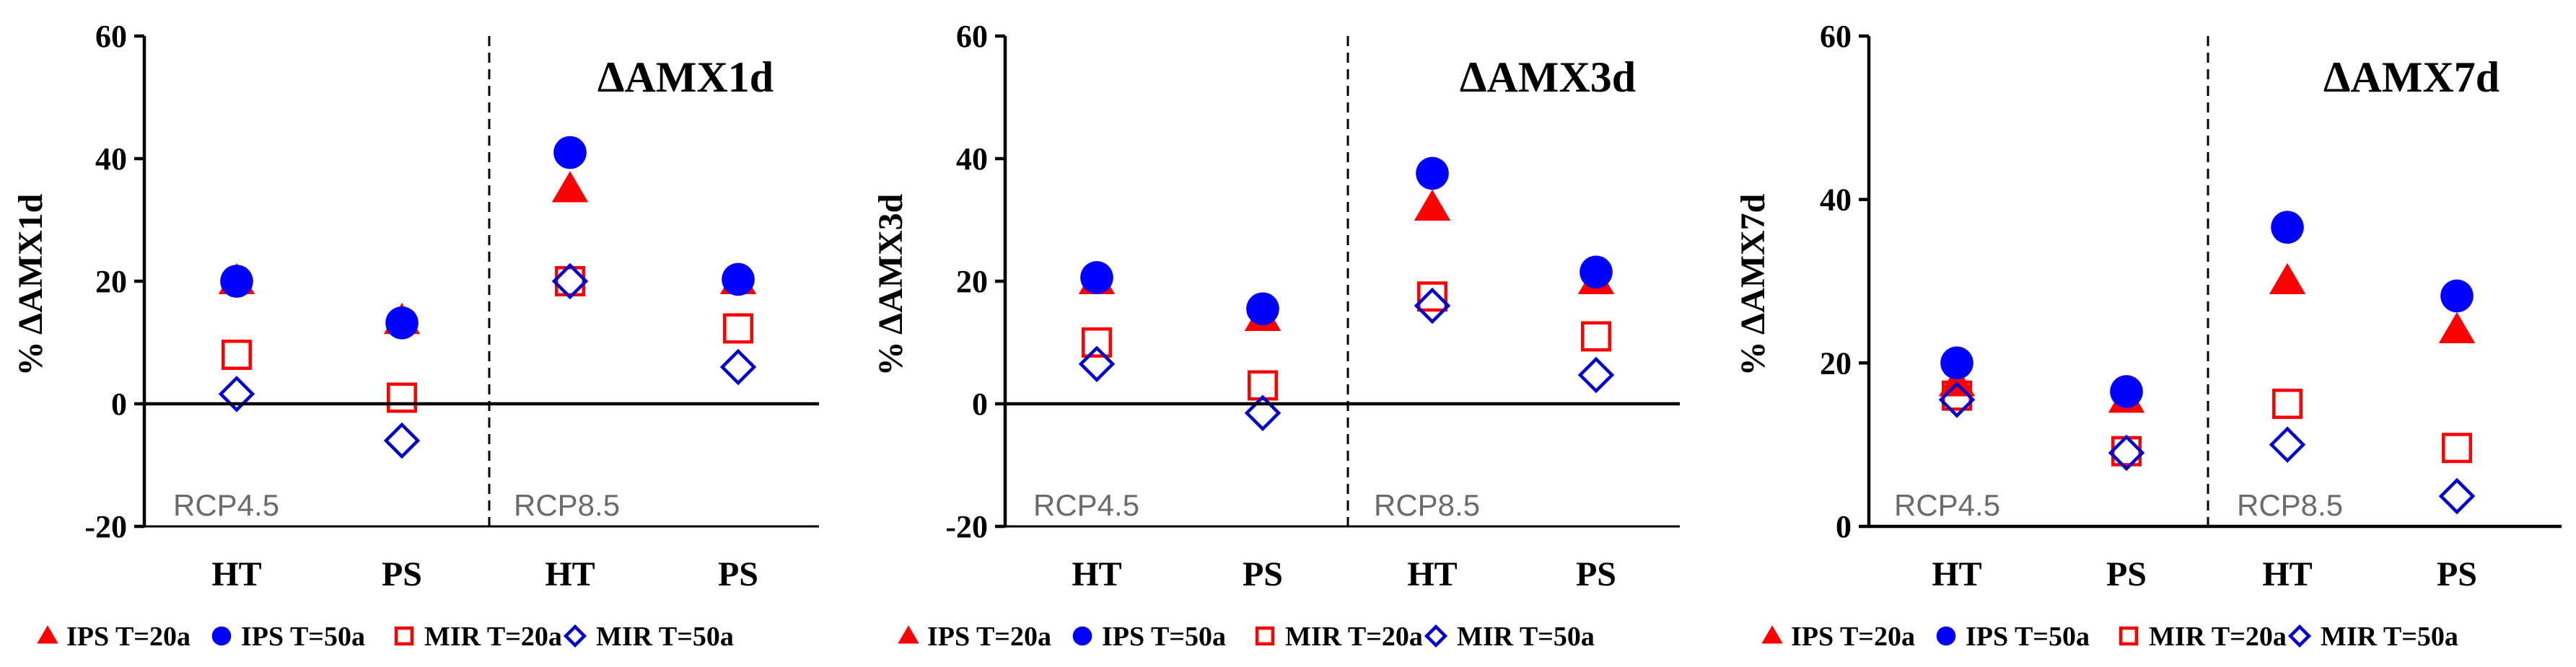 This screenshot has width=2576, height=667. Describe the element at coordinates (1548, 77) in the screenshot. I see `chart-title: ΔAMX3d` at that location.